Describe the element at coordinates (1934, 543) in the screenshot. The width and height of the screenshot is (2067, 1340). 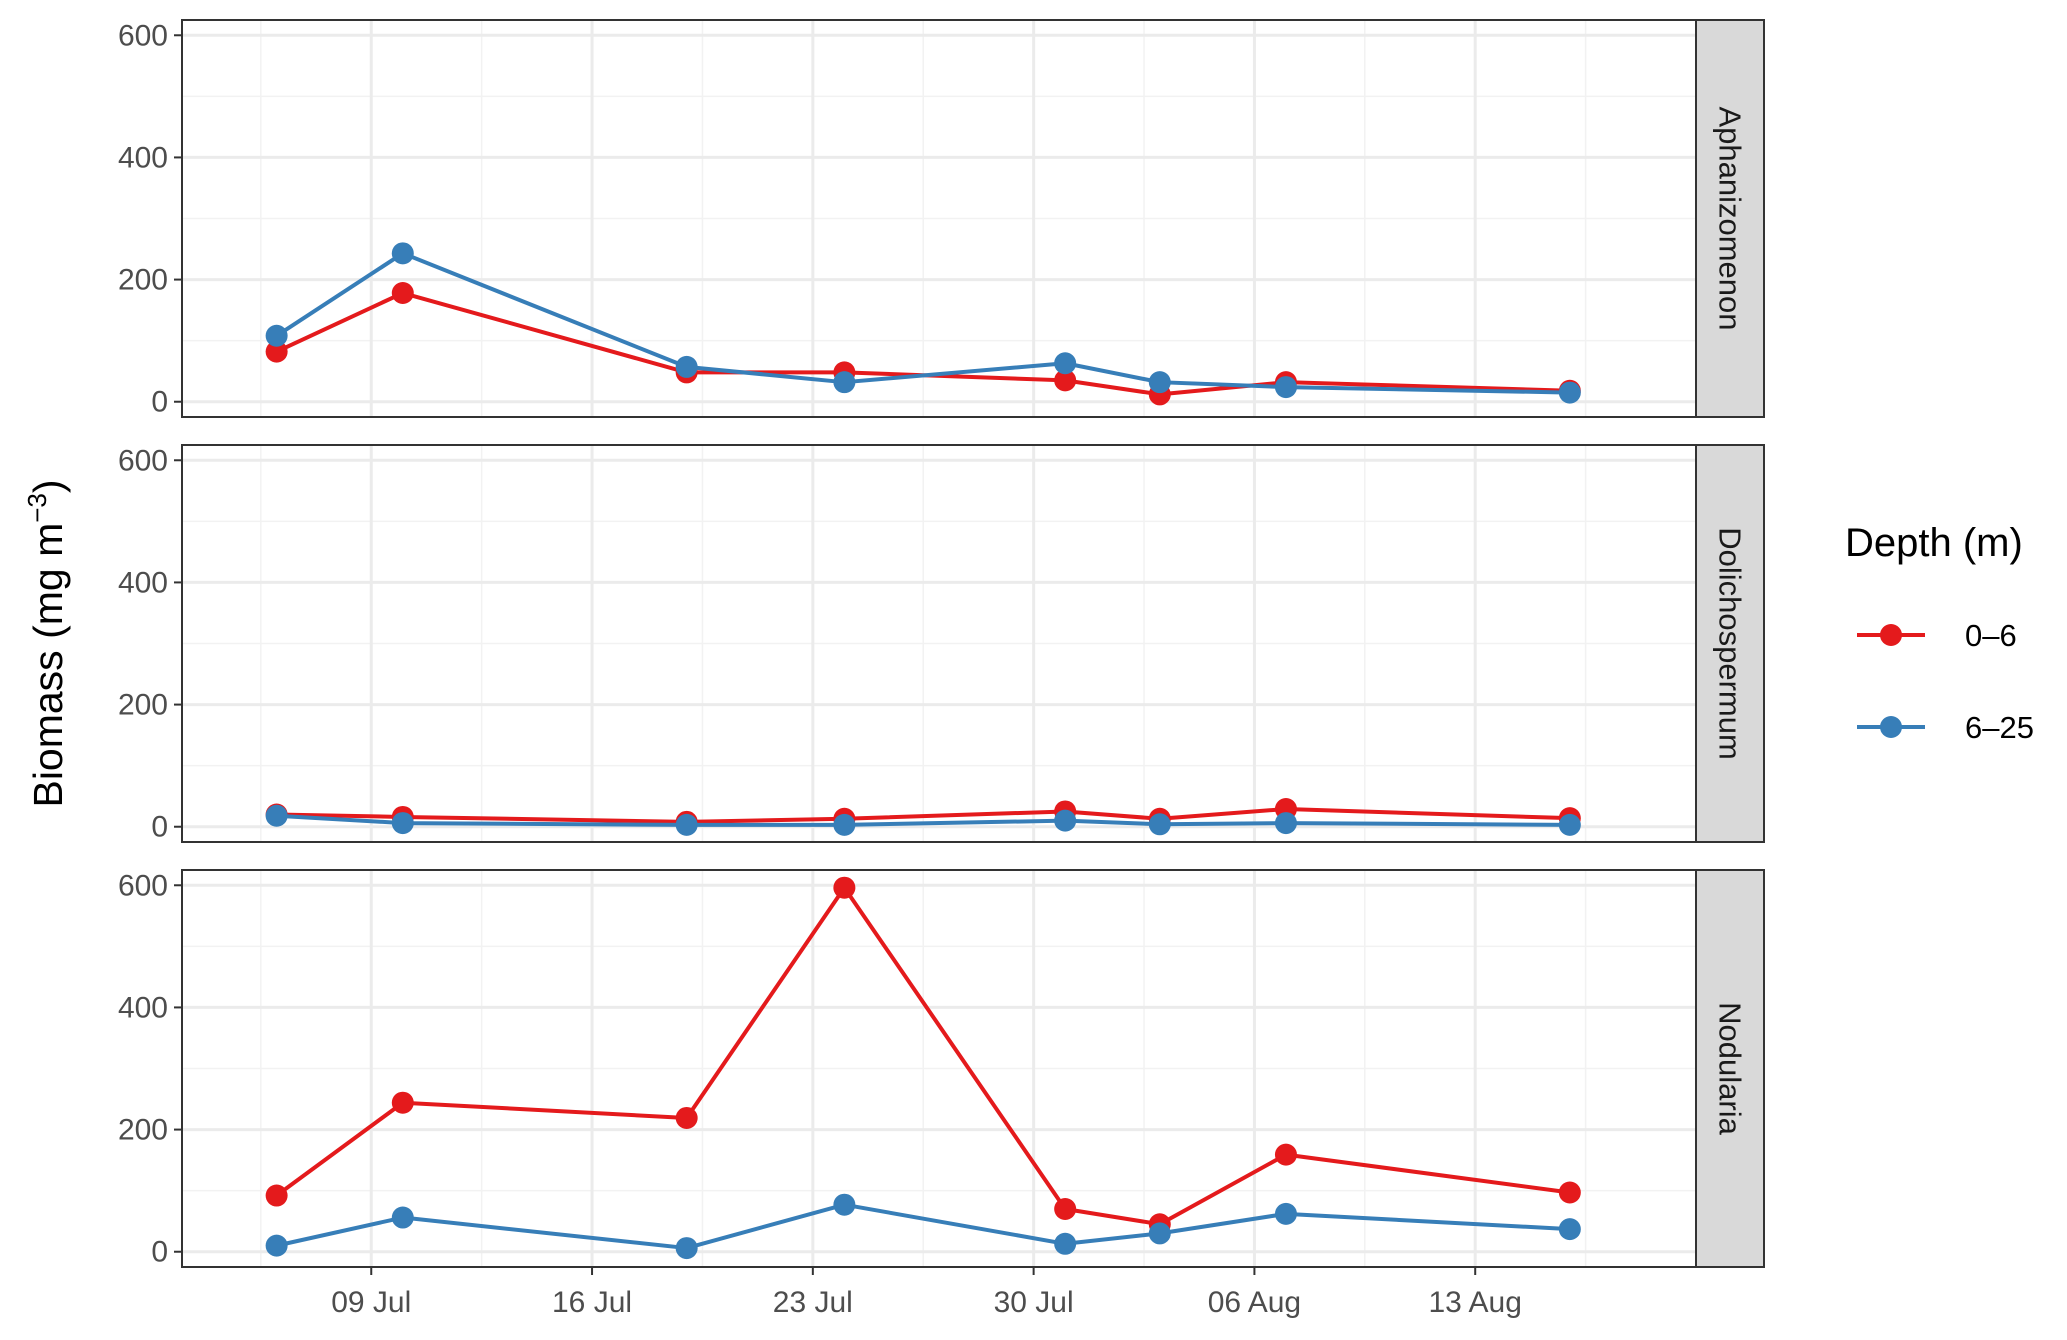
I see `legend-title: Depth (m)` at that location.